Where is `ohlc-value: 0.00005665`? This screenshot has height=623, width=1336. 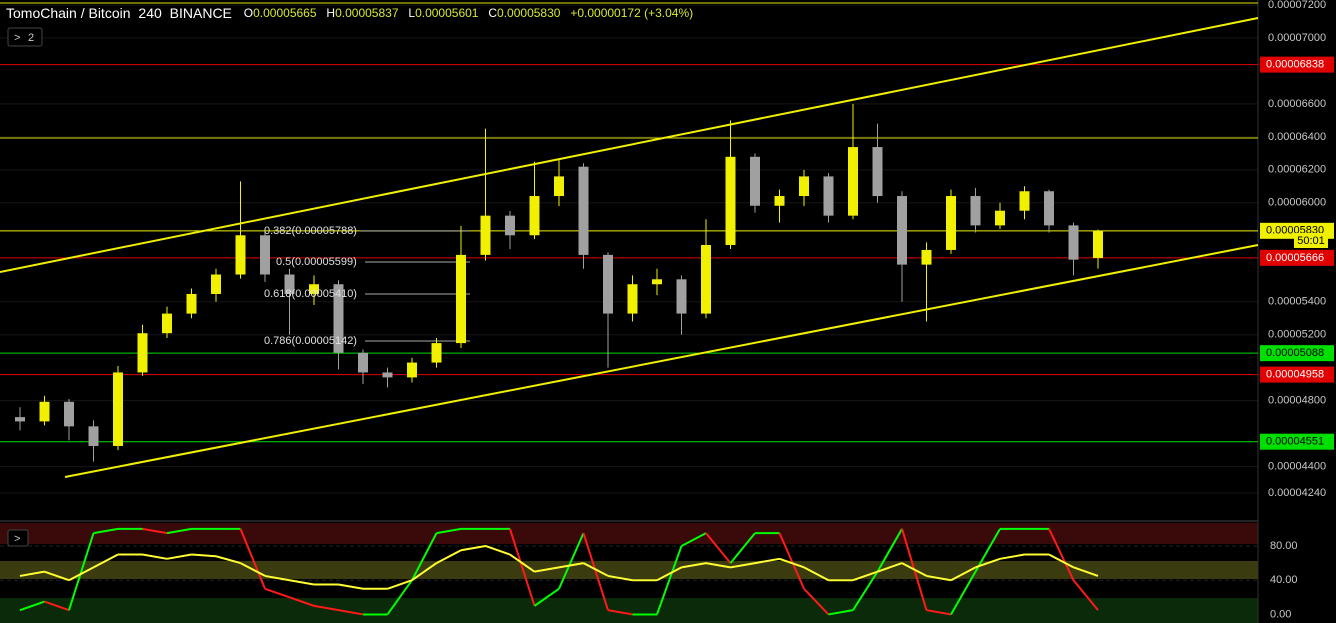
ohlc-value: 0.00005665 is located at coordinates (285, 13).